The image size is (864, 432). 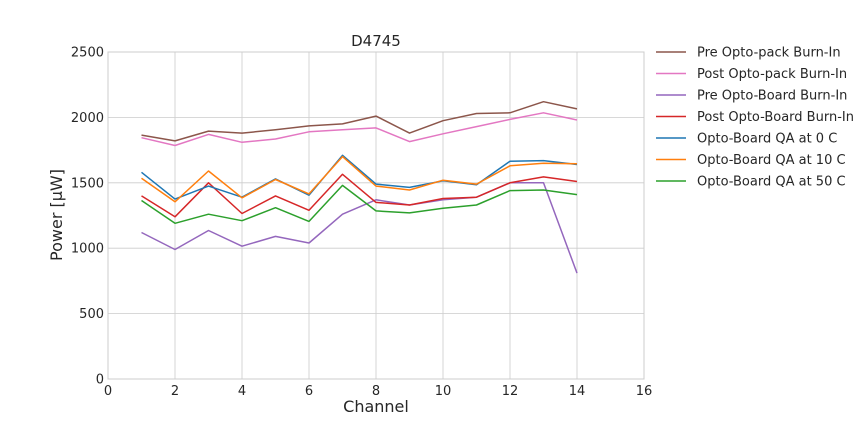 What do you see at coordinates (359, 228) in the screenshot?
I see `series-line-pre-opto-board-burn-in` at bounding box center [359, 228].